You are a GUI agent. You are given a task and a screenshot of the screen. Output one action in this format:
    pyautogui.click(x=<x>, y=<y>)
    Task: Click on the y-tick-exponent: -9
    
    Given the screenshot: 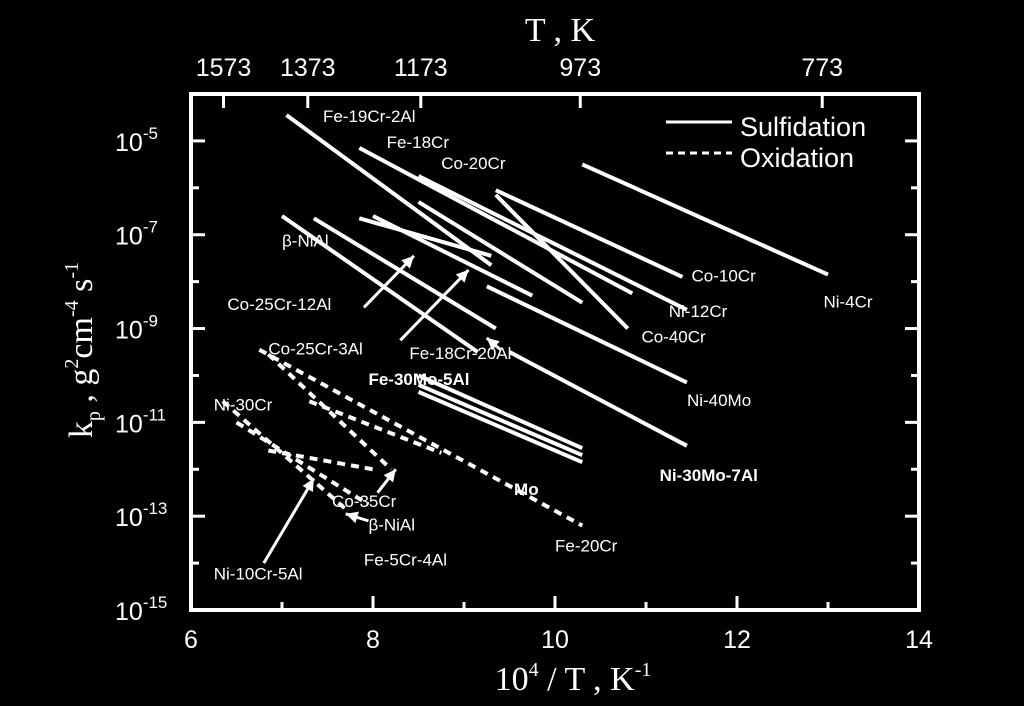 What is the action you would take?
    pyautogui.click(x=150, y=321)
    